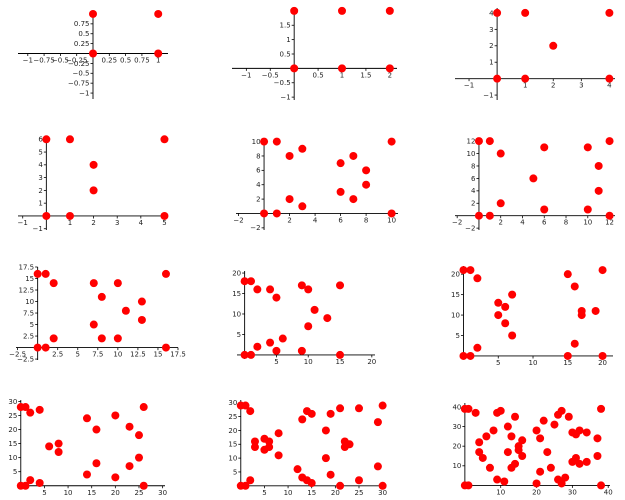 This screenshot has height=500, width=625. What do you see at coordinates (608, 492) in the screenshot?
I see `panel-12-x-tick-label: 40` at bounding box center [608, 492].